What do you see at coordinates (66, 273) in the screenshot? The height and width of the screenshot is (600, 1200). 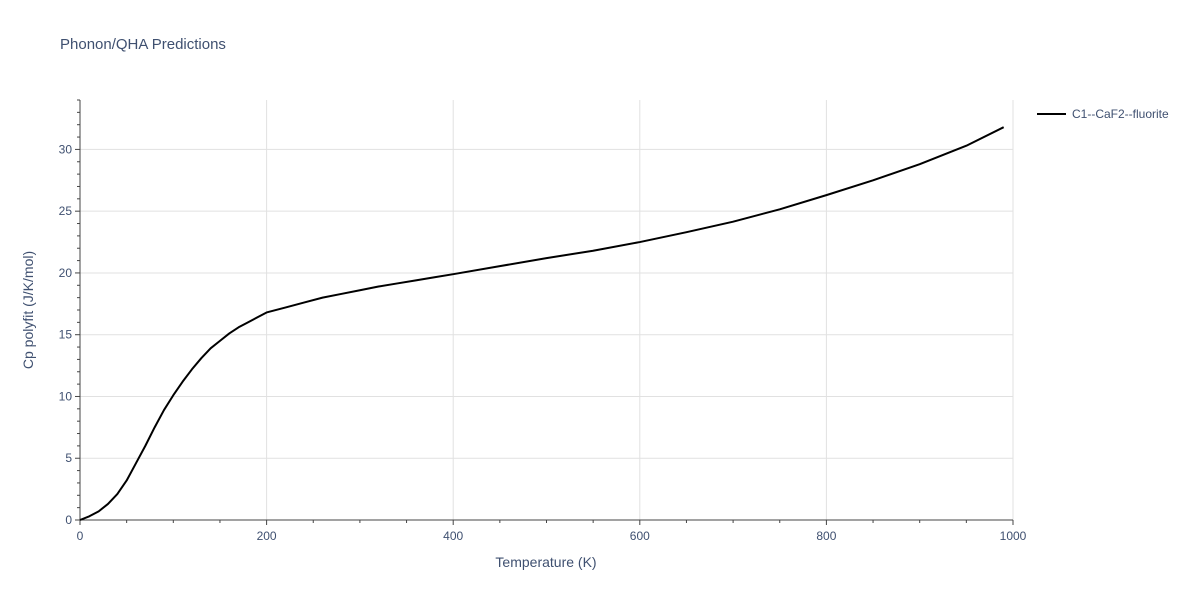 I see `y-tick-label: 20` at bounding box center [66, 273].